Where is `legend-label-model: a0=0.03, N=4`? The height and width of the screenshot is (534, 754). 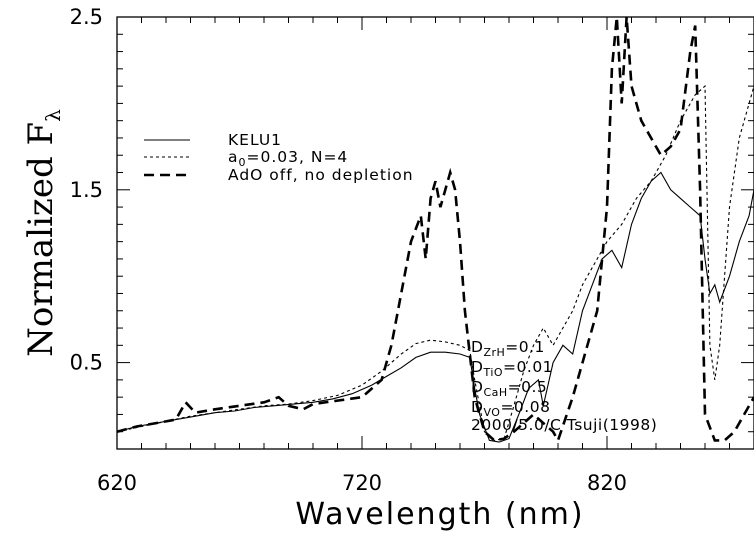
legend-label-model: a0=0.03, N=4 is located at coordinates (288, 158).